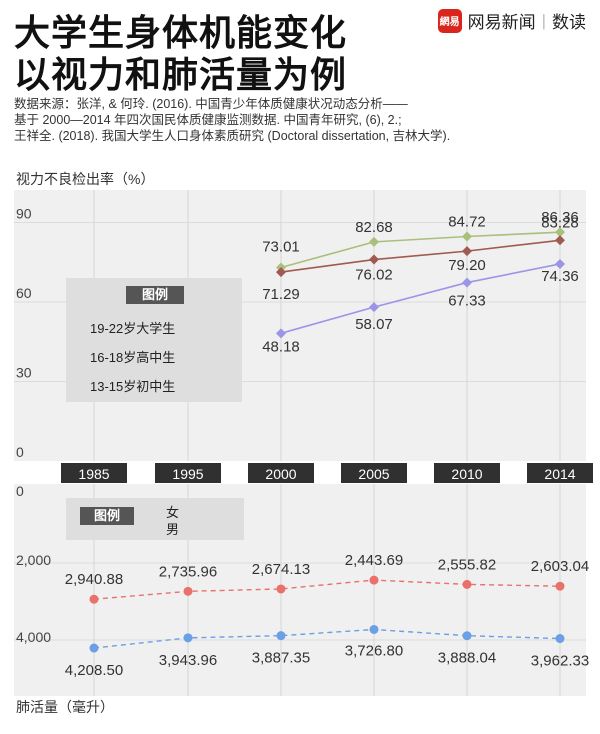  What do you see at coordinates (211, 104) in the screenshot?
I see `source-line: 数据来源：张洋, & 何玲. (2016). 中国青少年体质健康状况动态分析——` at bounding box center [211, 104].